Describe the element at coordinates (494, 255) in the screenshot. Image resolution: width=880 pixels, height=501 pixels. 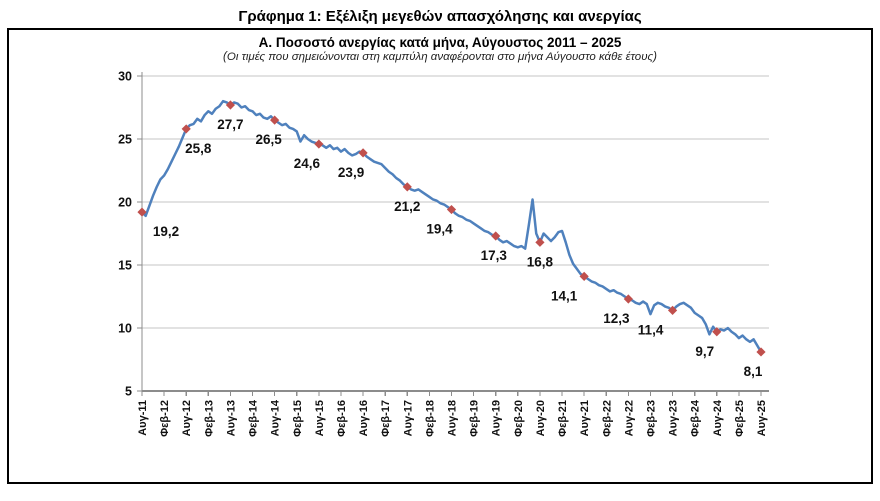
I see `data-point-label: 17,3` at that location.